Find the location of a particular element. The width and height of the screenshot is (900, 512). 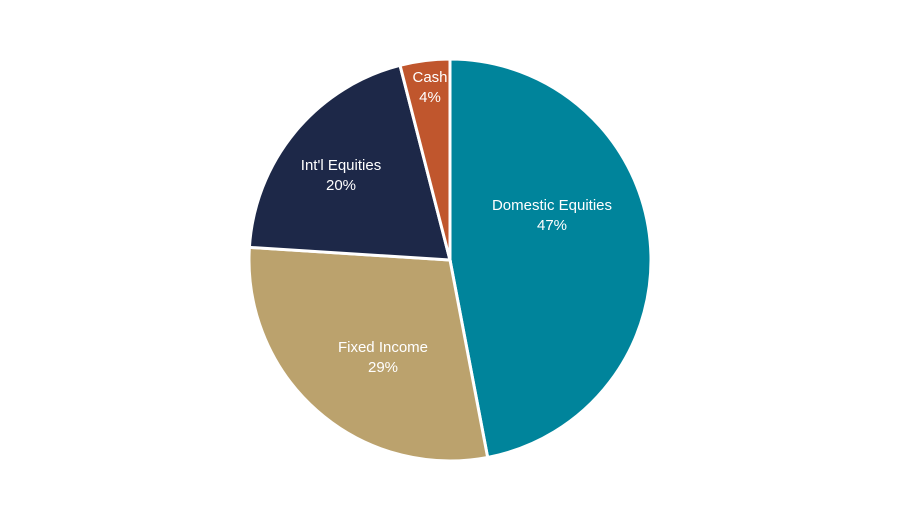

pie-slice-cash is located at coordinates (425, 159).